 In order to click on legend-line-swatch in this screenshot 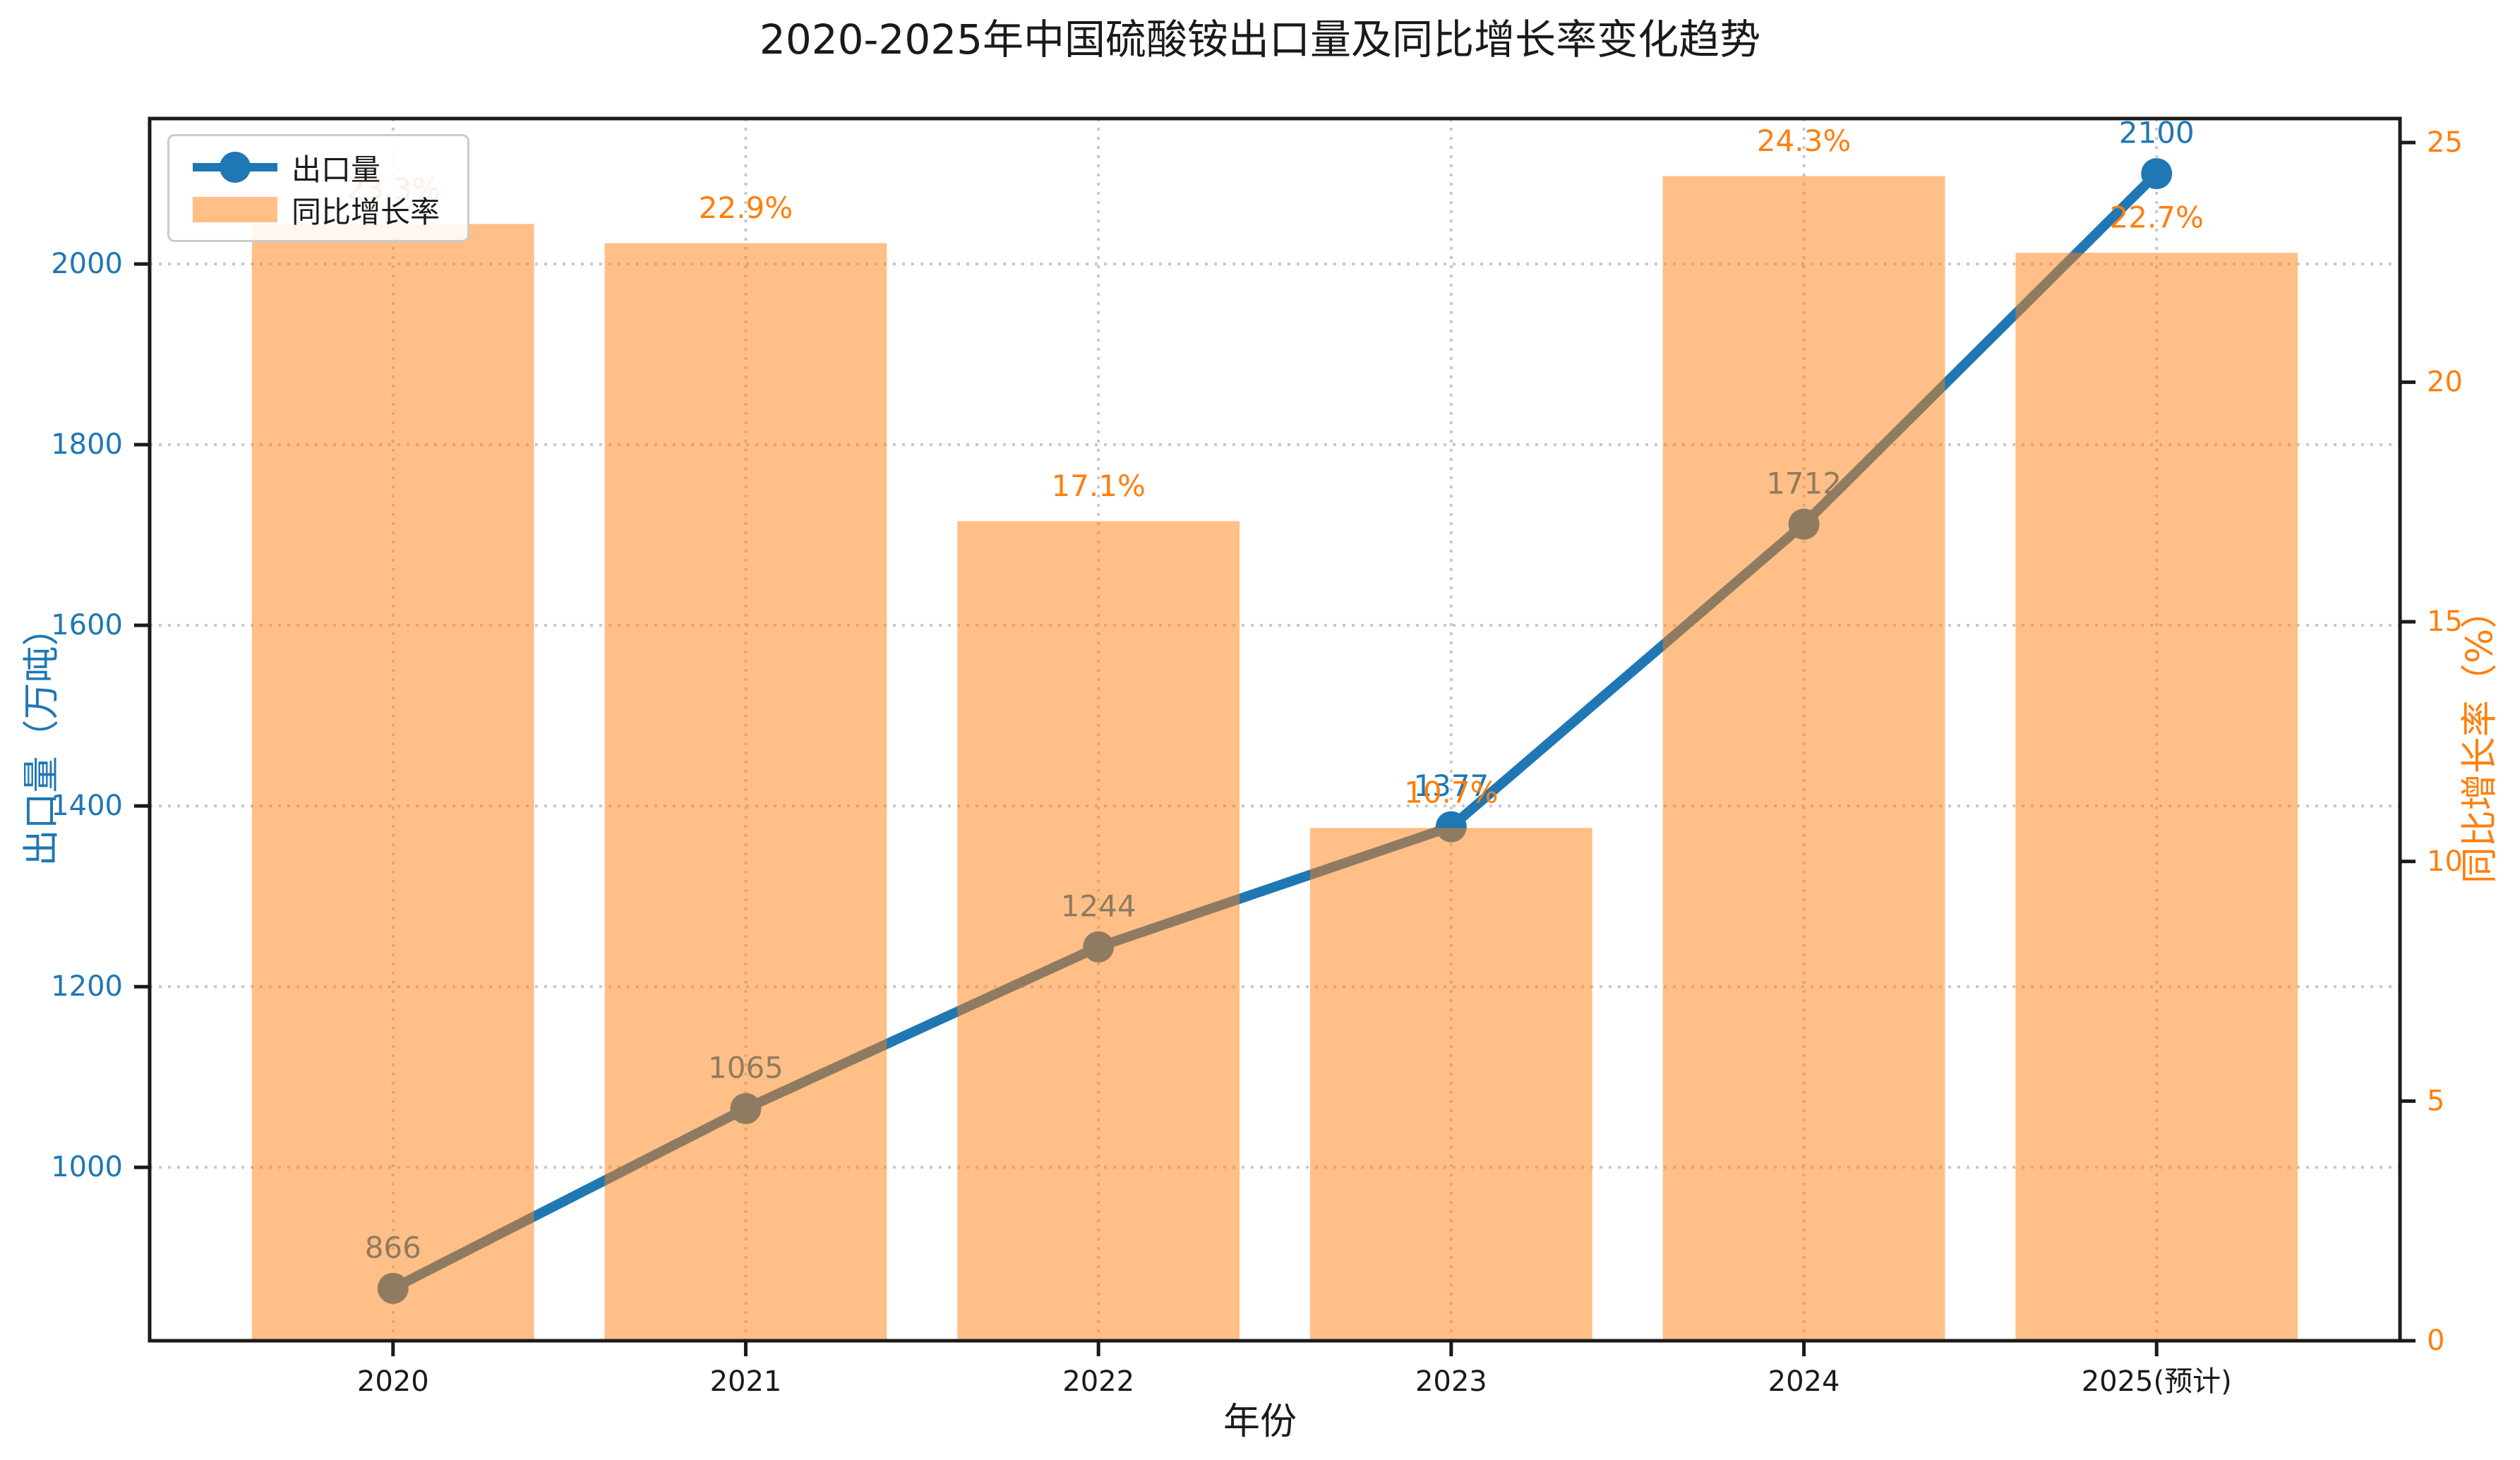, I will do `click(235, 167)`.